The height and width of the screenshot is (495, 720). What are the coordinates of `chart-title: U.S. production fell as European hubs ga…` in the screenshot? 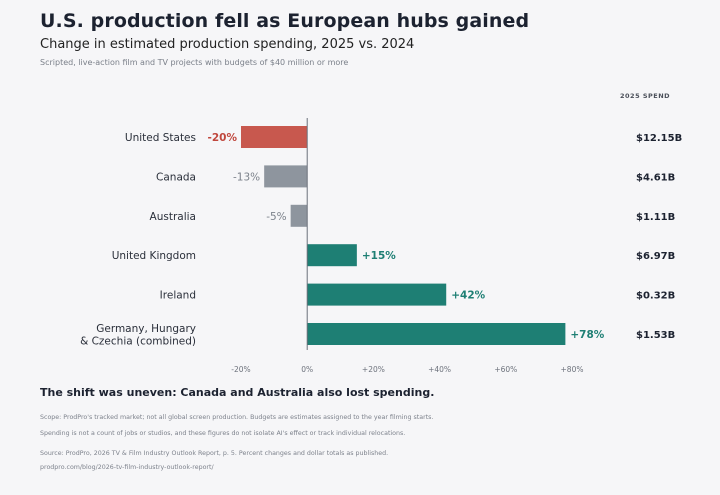 It's located at (285, 21).